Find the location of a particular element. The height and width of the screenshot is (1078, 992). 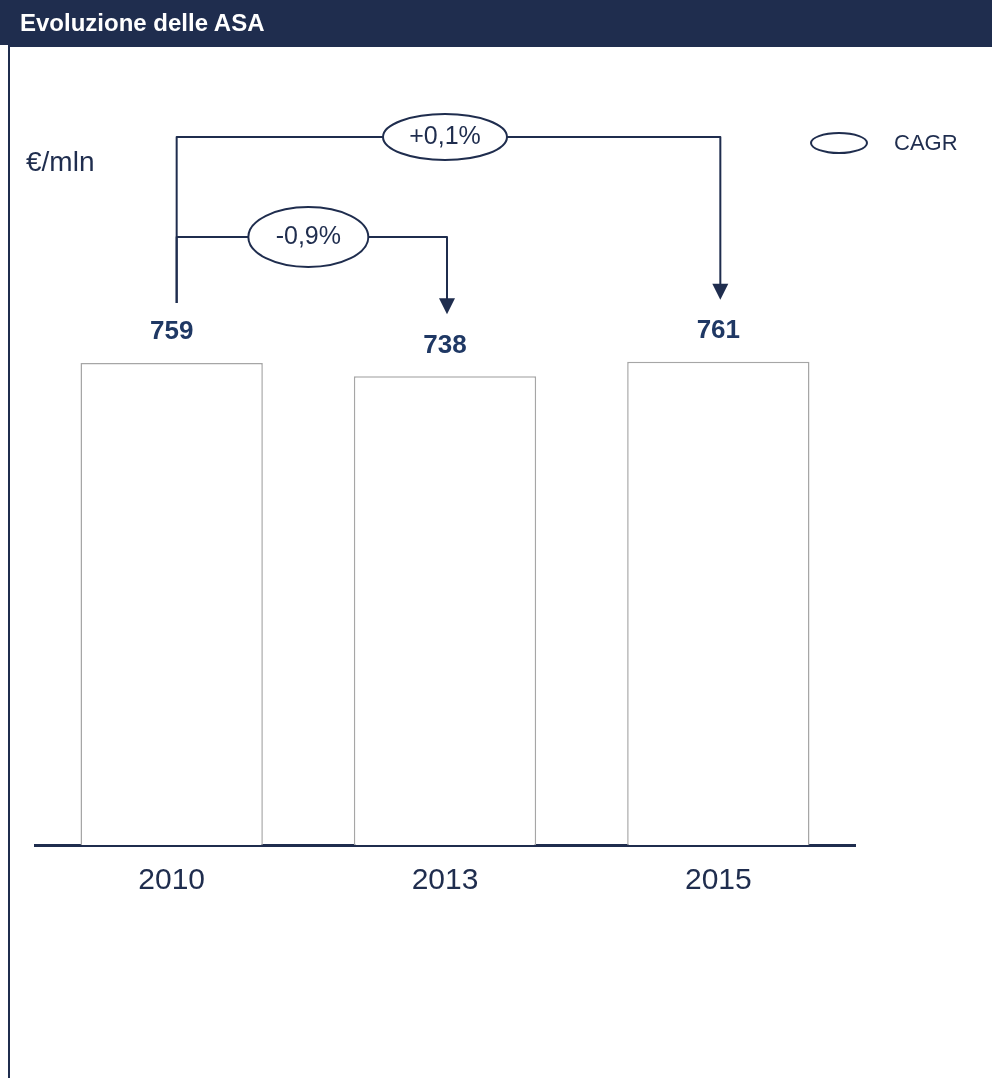

data-label: 761 is located at coordinates (718, 328).